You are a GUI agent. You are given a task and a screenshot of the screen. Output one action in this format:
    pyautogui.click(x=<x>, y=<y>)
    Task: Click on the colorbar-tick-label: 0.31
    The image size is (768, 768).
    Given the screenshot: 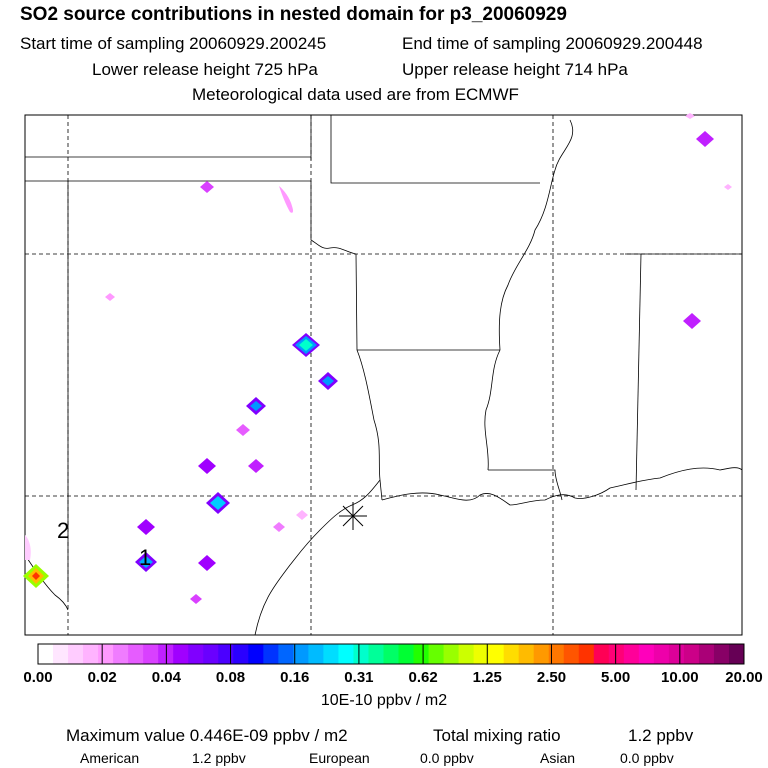 What is the action you would take?
    pyautogui.click(x=359, y=677)
    